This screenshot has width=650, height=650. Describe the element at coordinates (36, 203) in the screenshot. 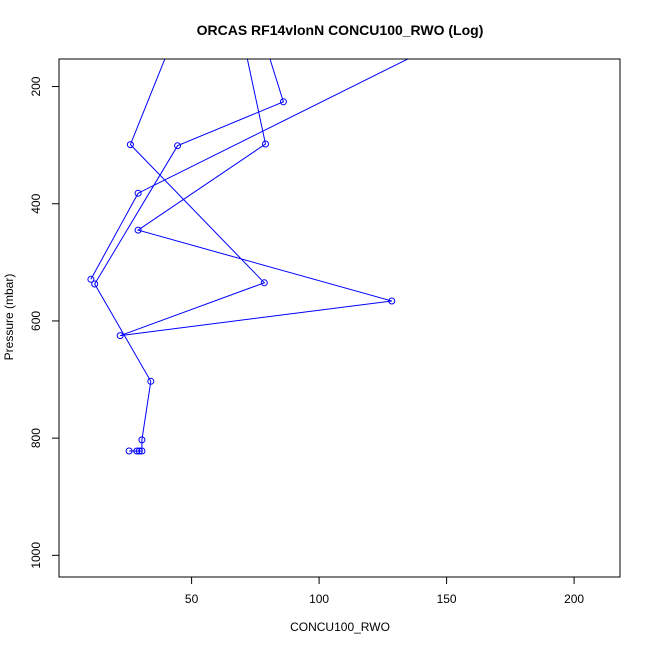

I see `y-tick-label: 400` at that location.